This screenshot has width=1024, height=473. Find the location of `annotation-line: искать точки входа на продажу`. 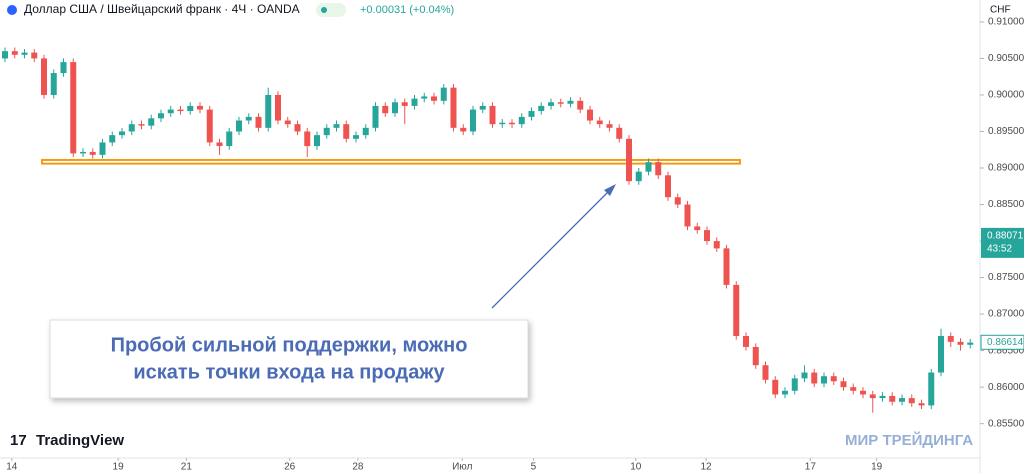

annotation-line: искать точки входа на продажу is located at coordinates (289, 372).